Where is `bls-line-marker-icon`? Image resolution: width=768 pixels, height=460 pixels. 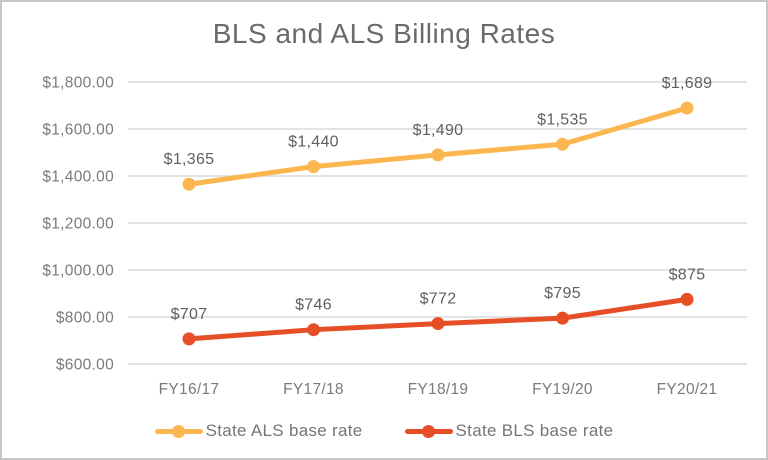
bls-line-marker-icon is located at coordinates (428, 431).